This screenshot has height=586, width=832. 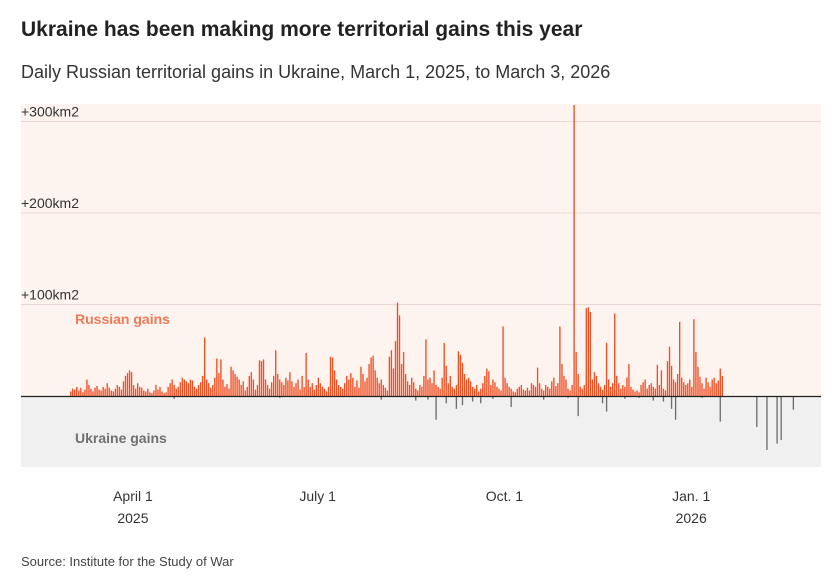 I want to click on annotations: Russian gains Ukraine gains, so click(x=122, y=378).